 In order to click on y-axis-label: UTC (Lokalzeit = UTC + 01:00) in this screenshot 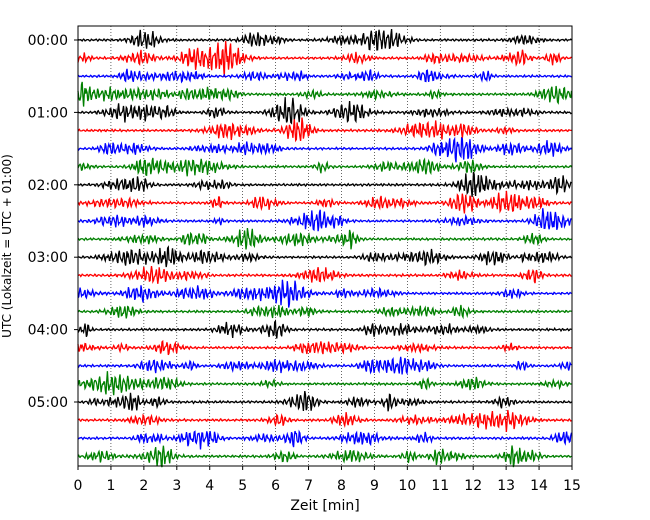, I will do `click(7, 246)`.